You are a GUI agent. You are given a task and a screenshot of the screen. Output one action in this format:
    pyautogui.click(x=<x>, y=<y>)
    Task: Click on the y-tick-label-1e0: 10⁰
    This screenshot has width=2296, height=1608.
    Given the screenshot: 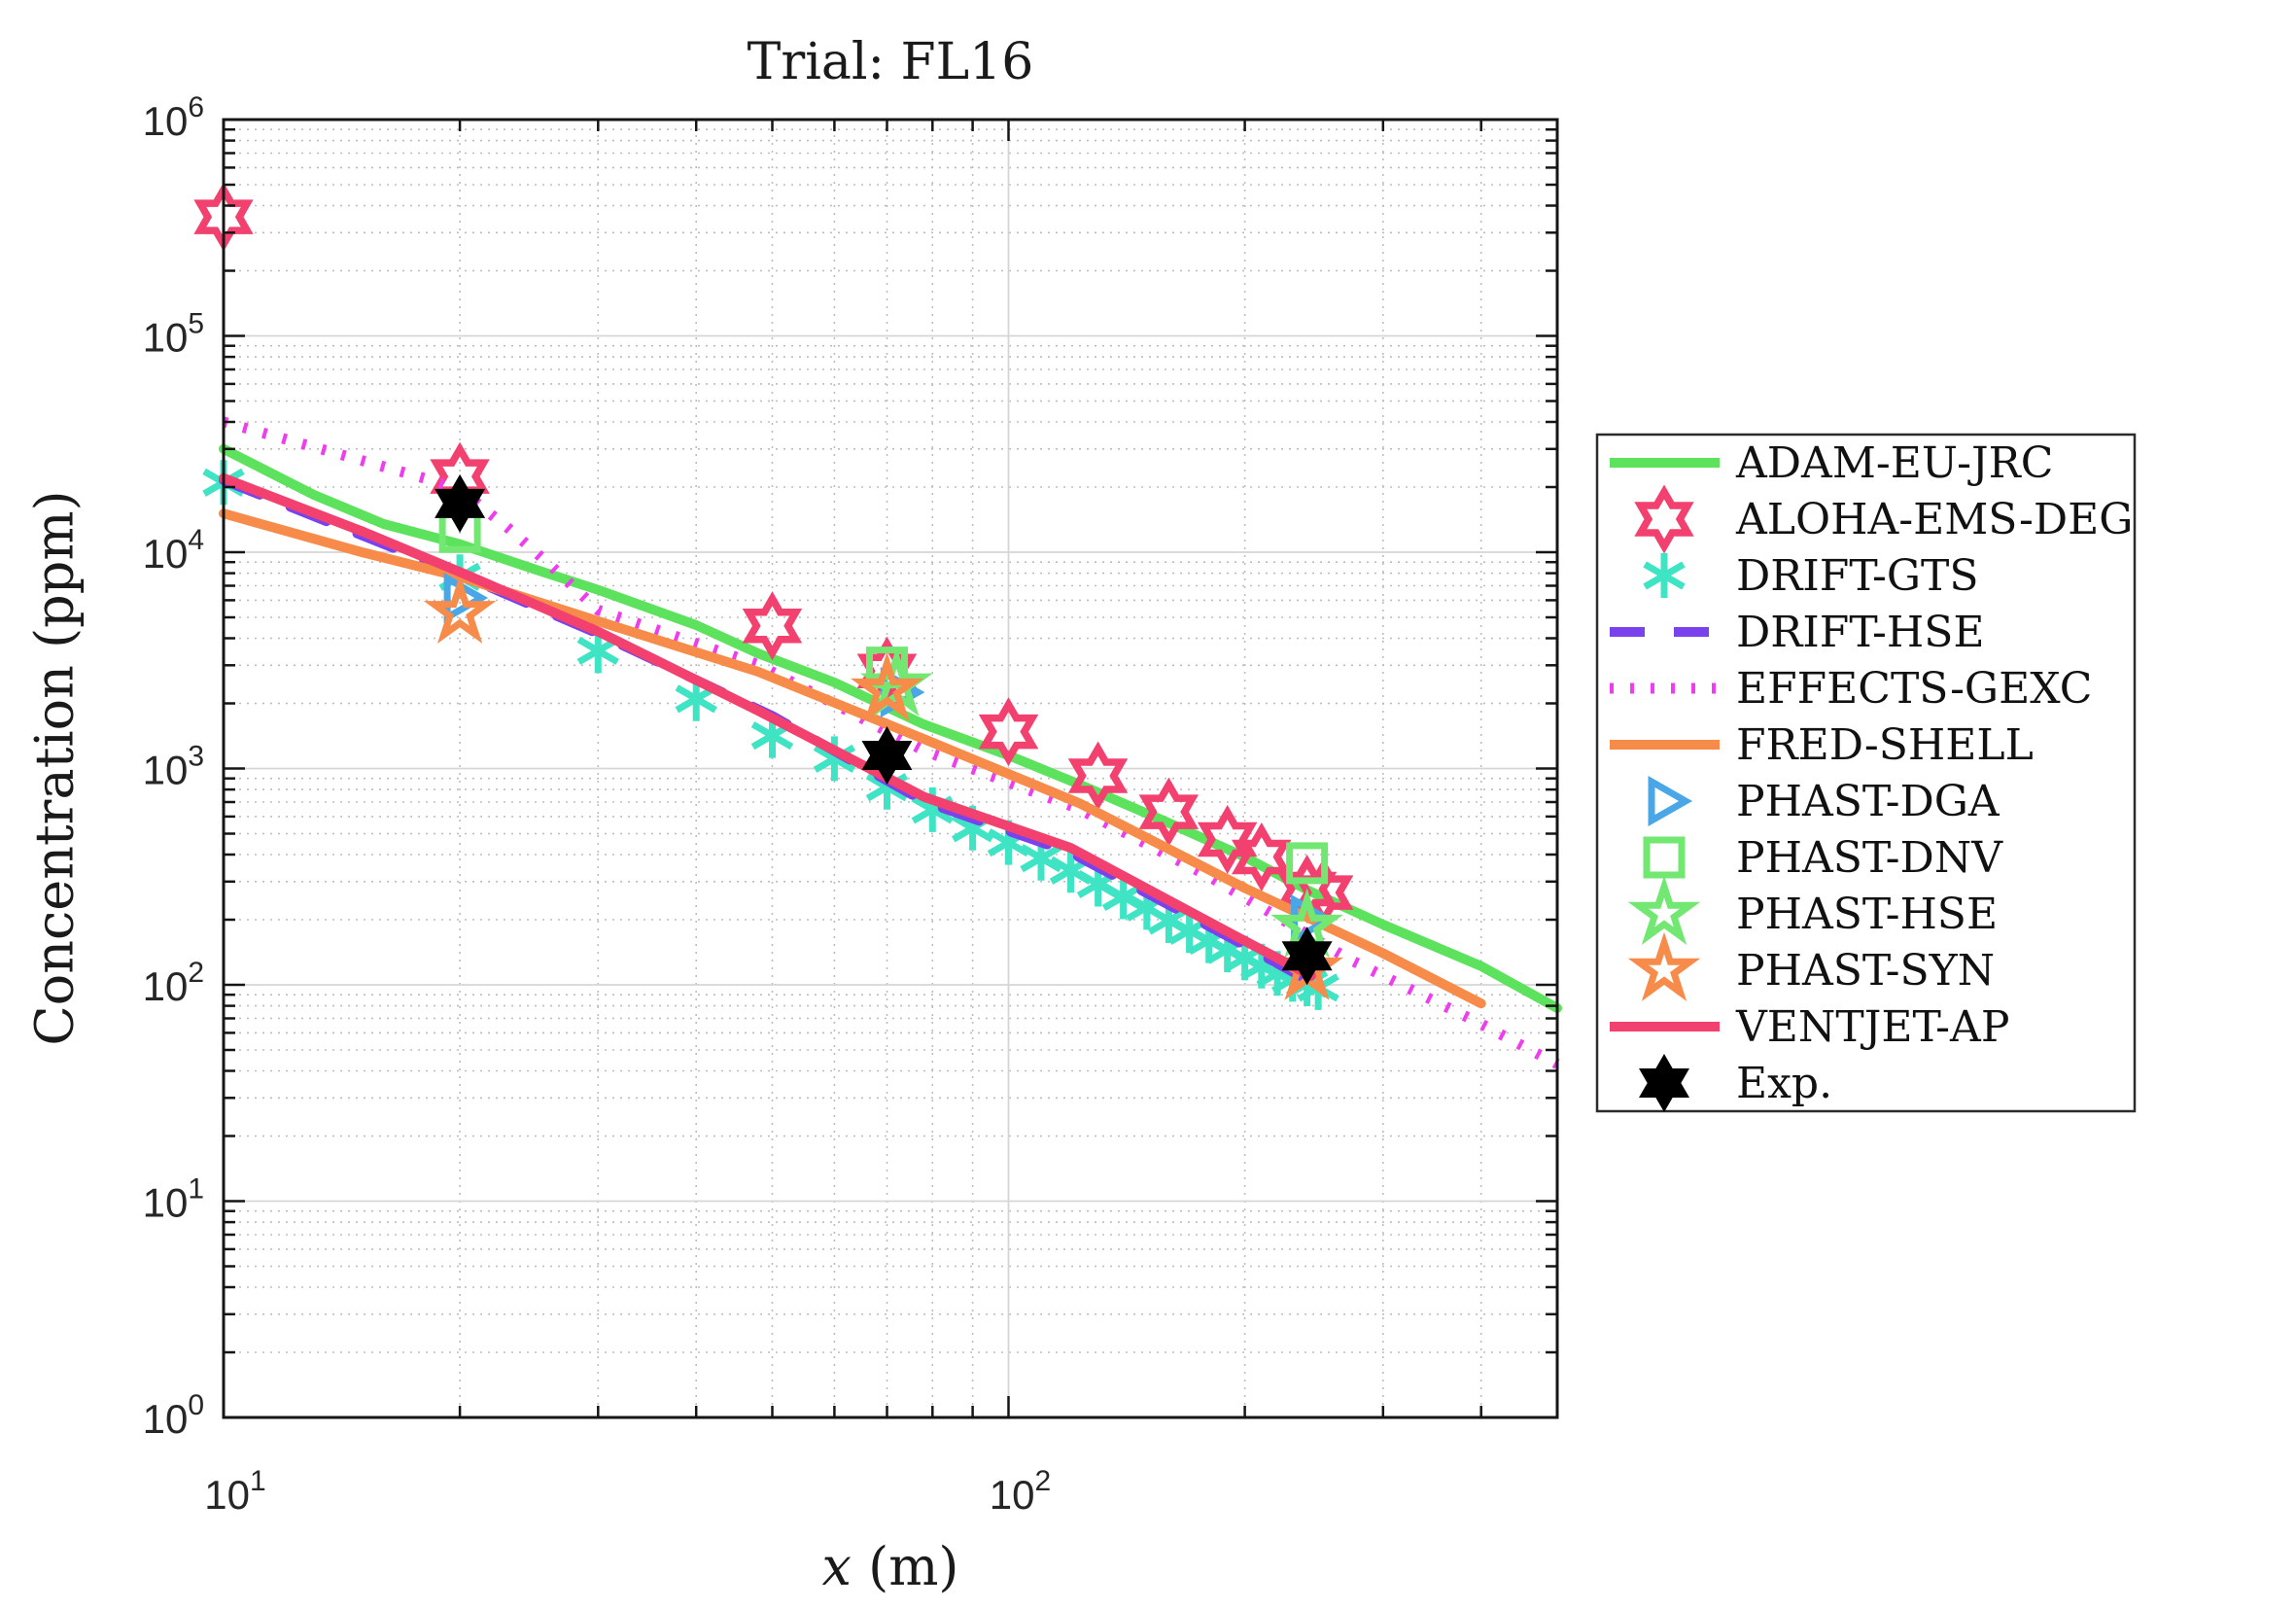 What is the action you would take?
    pyautogui.click(x=173, y=1415)
    